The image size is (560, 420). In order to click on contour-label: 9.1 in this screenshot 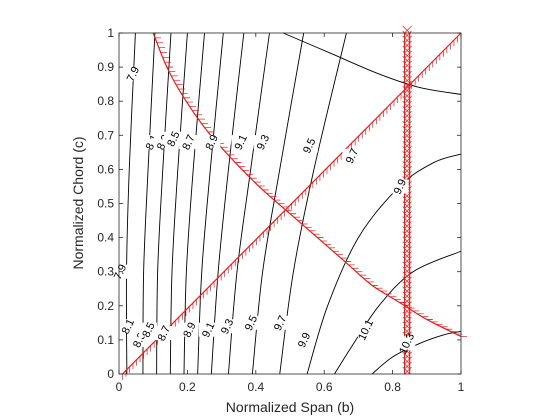, I will do `click(241, 142)`.